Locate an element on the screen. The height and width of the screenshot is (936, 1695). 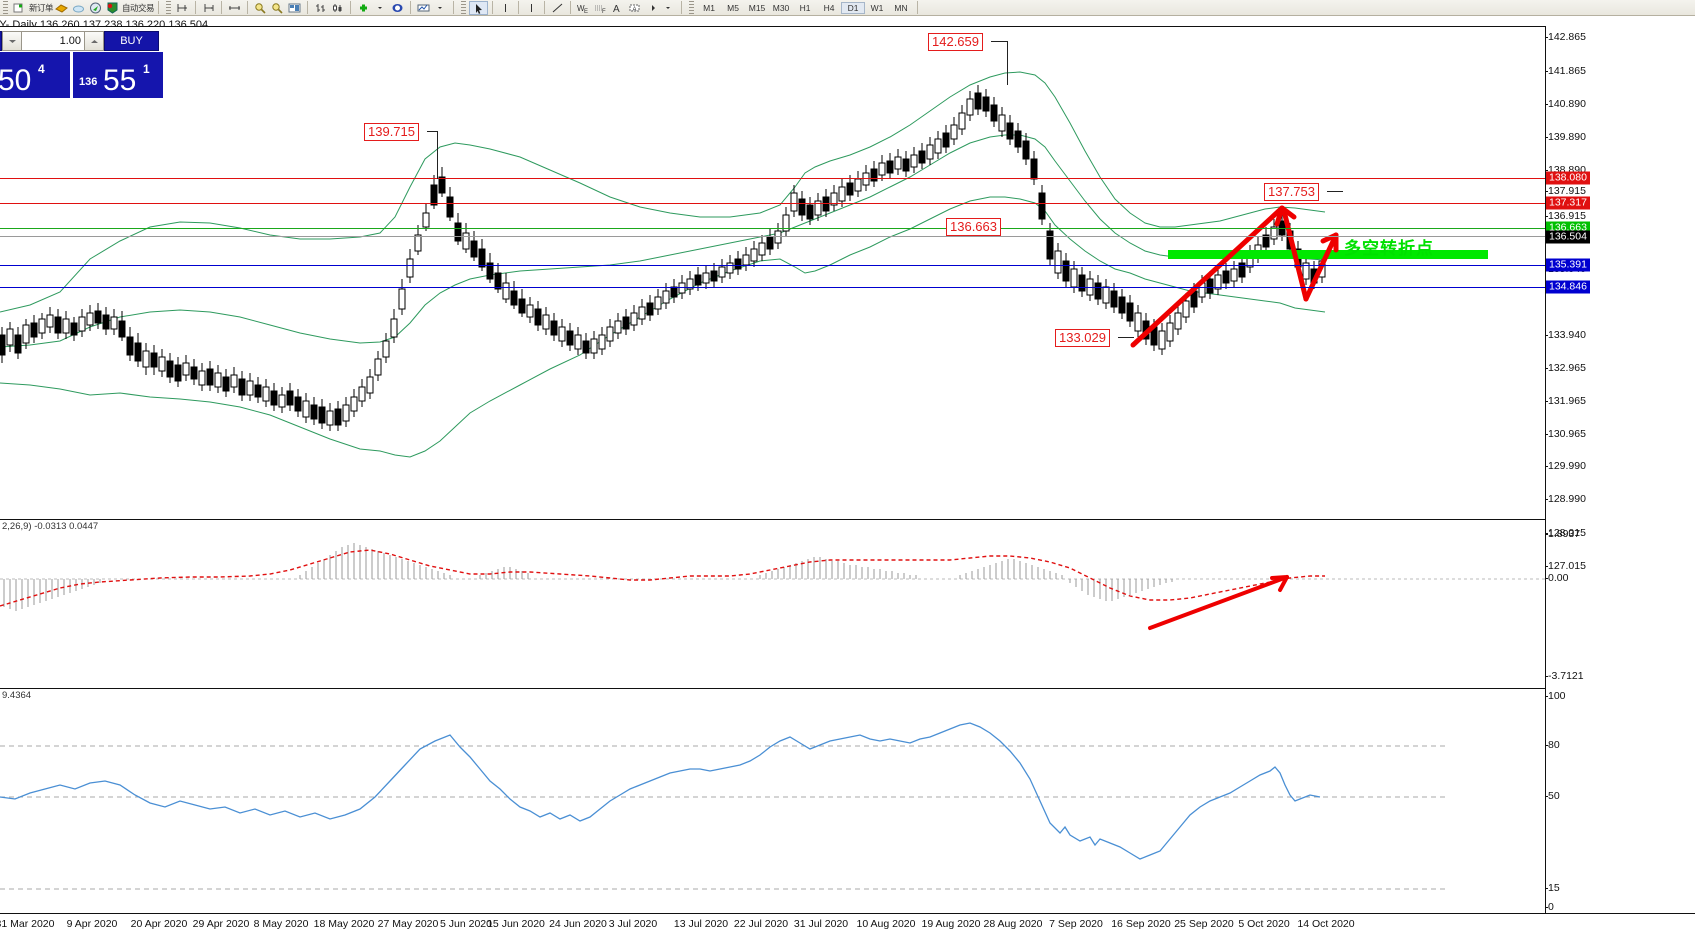
svg-text: E is located at coordinates (586, 11).